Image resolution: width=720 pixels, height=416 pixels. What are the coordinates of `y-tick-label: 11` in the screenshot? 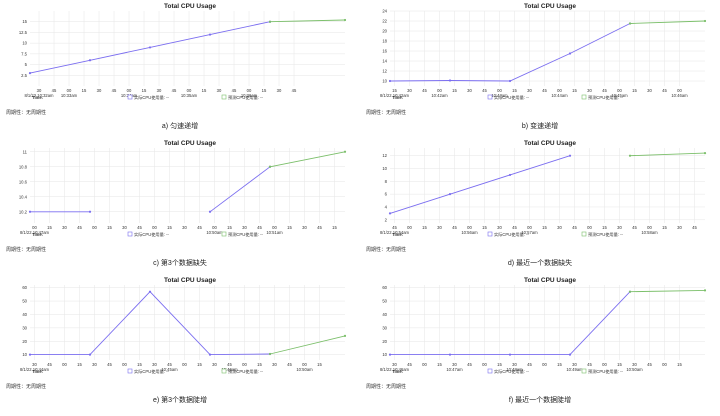 It's located at (25, 151).